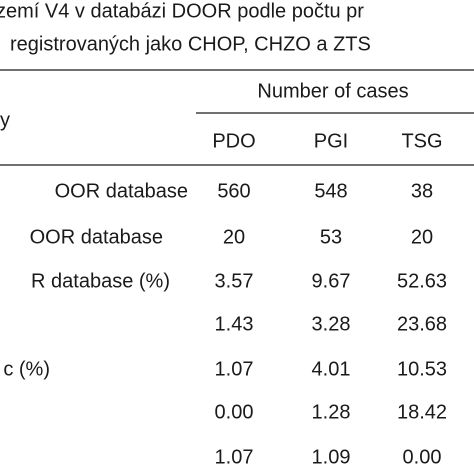 This screenshot has width=474, height=474. Describe the element at coordinates (421, 141) in the screenshot. I see `column-header: TSG` at that location.